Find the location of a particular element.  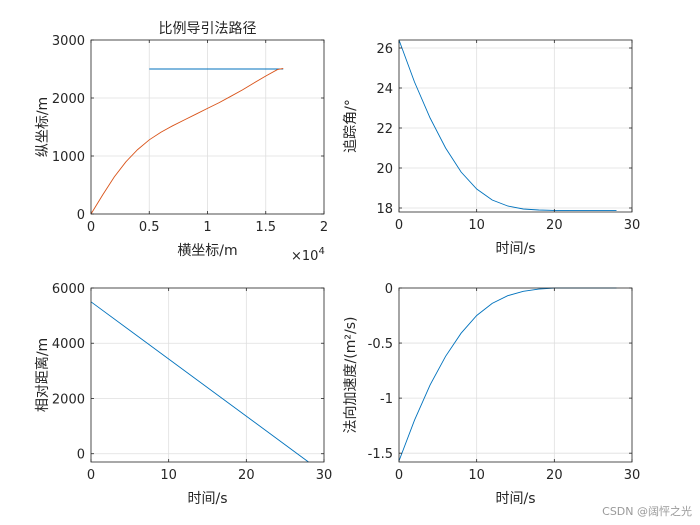

accel-ytick-label: -0.5 is located at coordinates (380, 344).